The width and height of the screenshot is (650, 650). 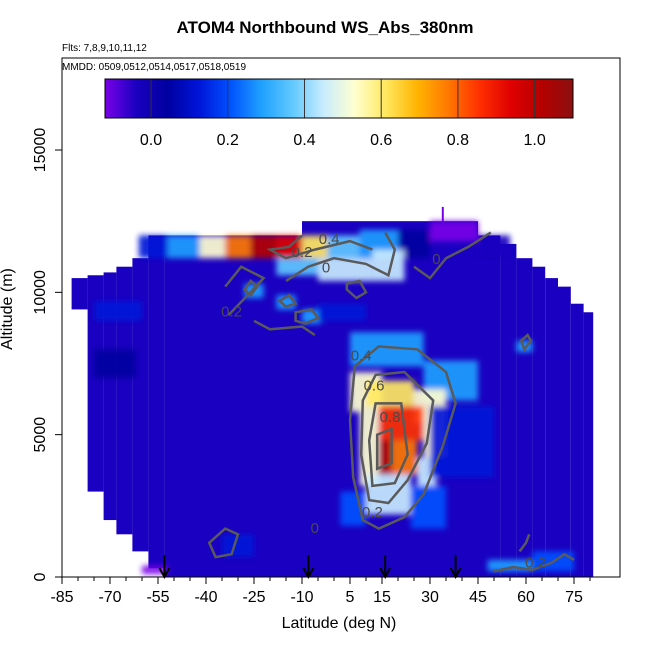 I want to click on x-tick-label: -85, so click(x=61, y=597).